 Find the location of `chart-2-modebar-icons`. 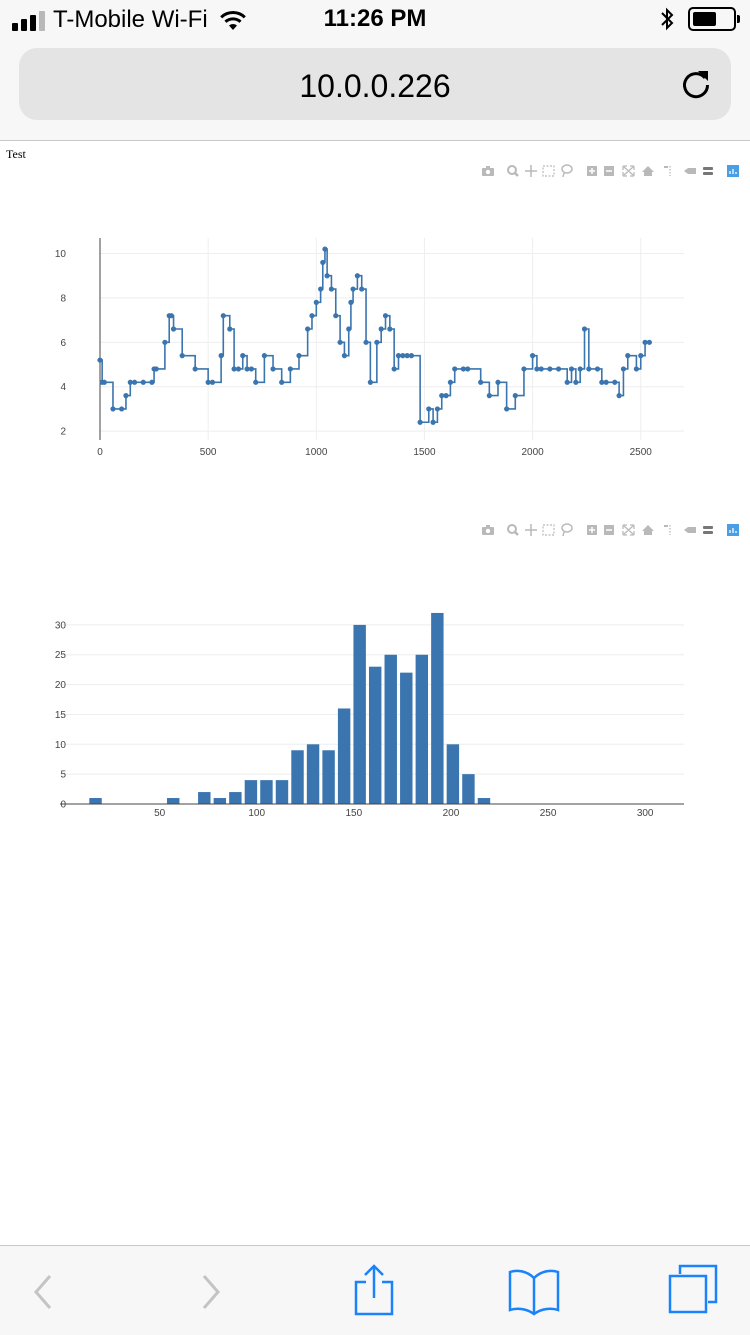

chart-2-modebar-icons is located at coordinates (611, 530).